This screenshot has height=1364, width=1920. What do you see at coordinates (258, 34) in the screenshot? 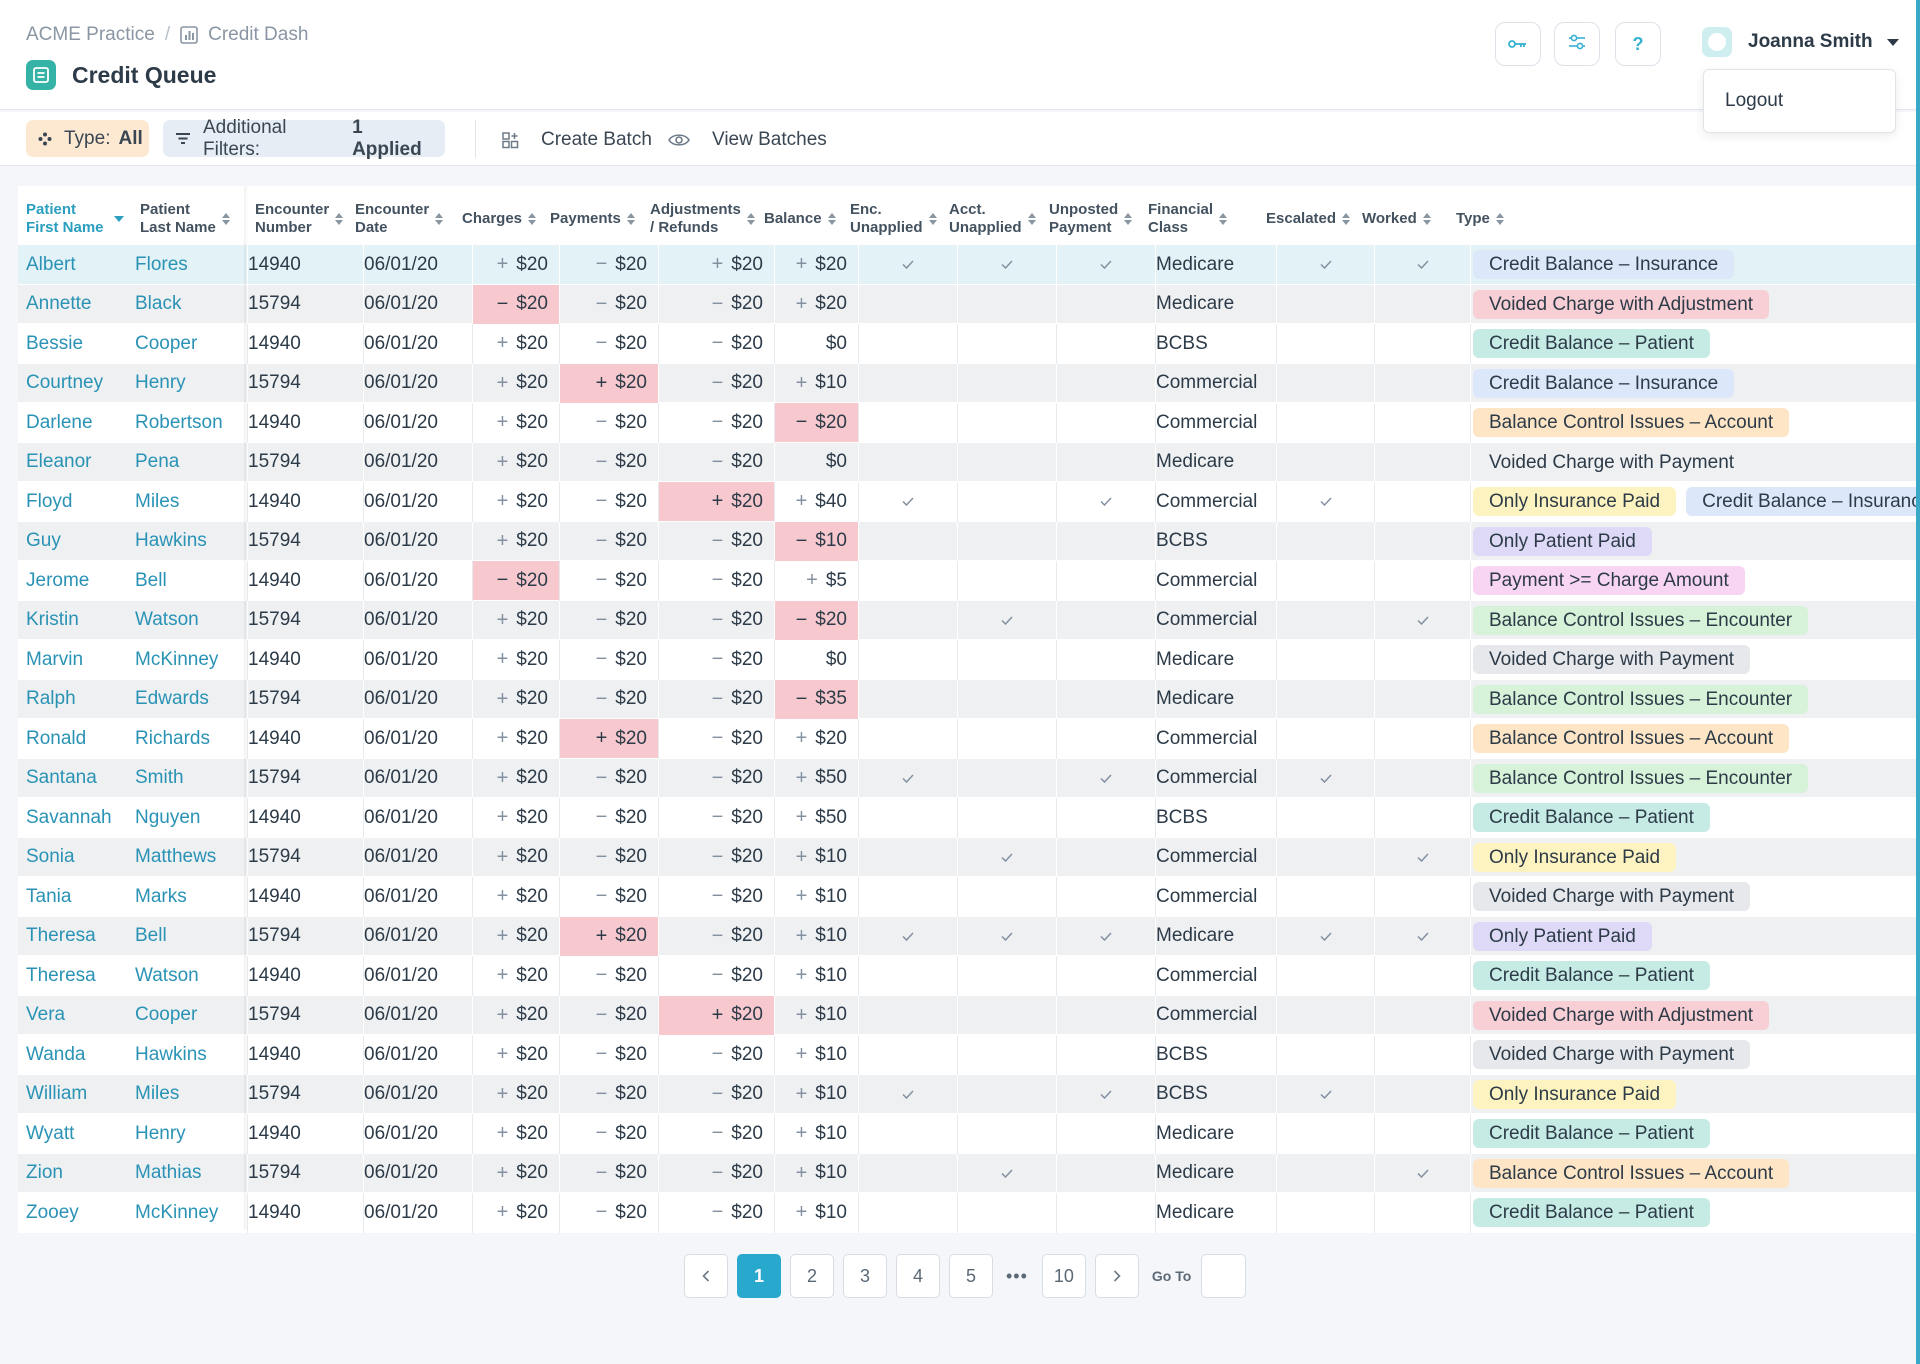
I see `breadcrumb-current: Credit Dash` at bounding box center [258, 34].